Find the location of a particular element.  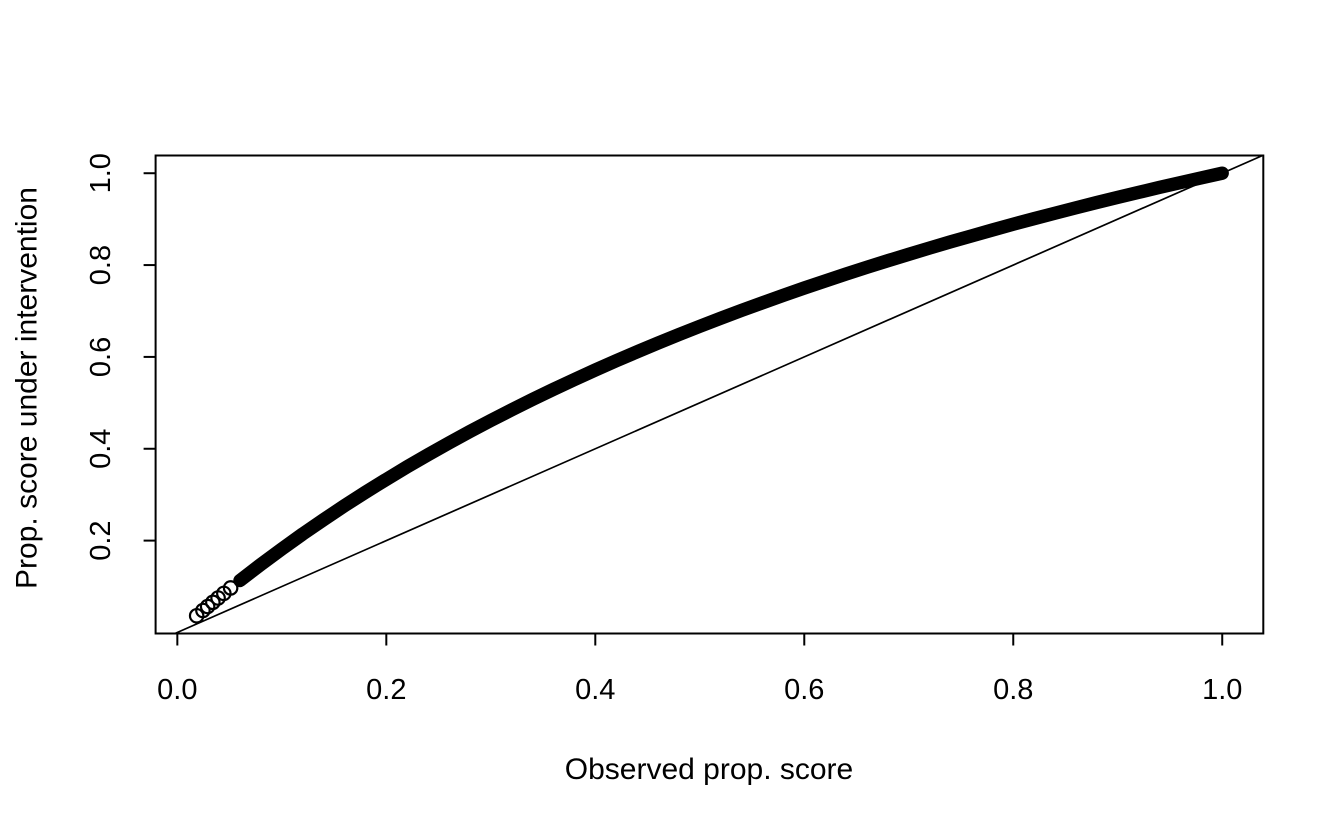

y-axis-title: Prop. score under intervention is located at coordinates (27, 388).